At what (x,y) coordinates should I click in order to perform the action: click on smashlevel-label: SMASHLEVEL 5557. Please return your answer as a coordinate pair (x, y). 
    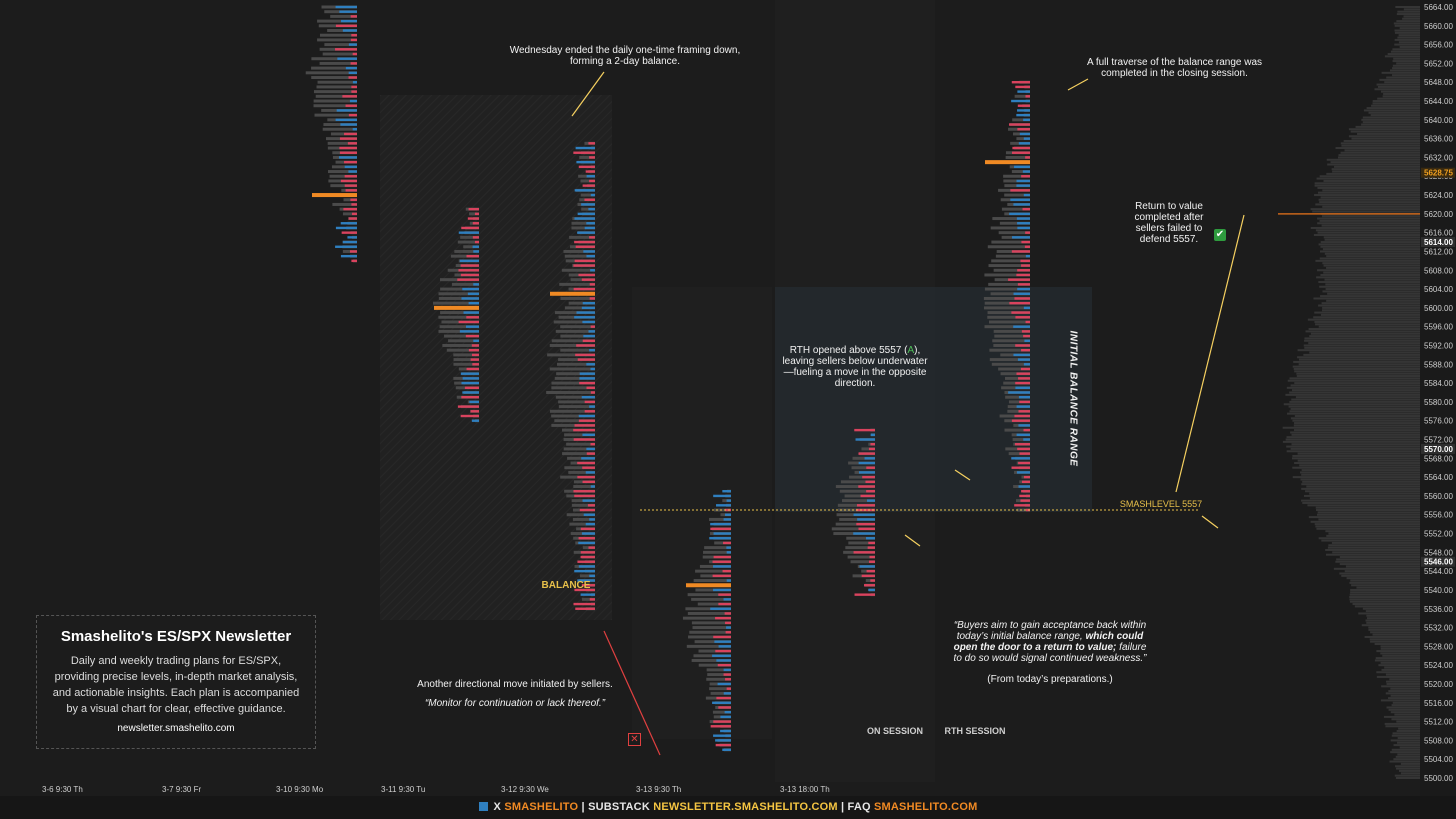
    Looking at the image, I should click on (1161, 504).